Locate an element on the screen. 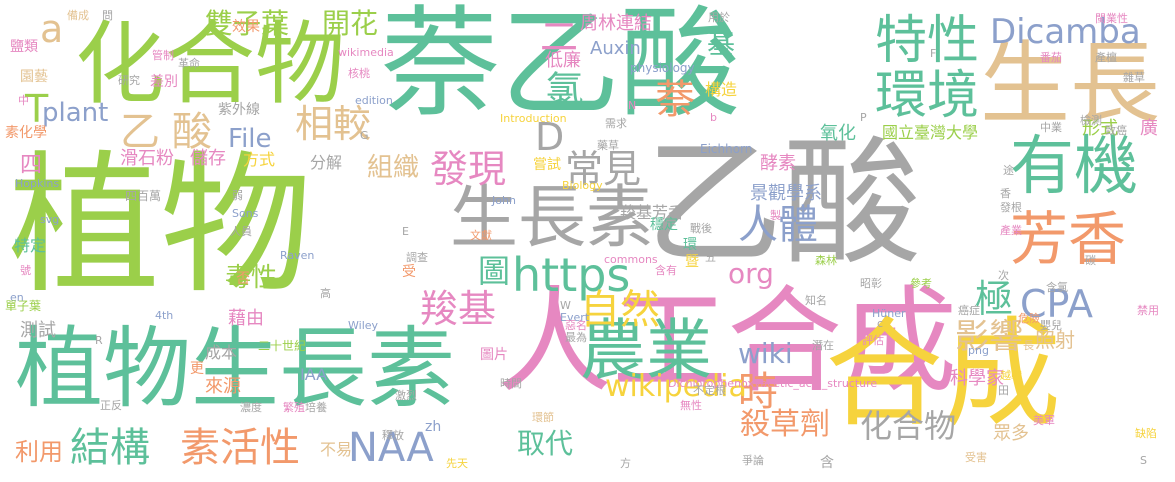  word-fangshi: 方式 is located at coordinates (259, 159).